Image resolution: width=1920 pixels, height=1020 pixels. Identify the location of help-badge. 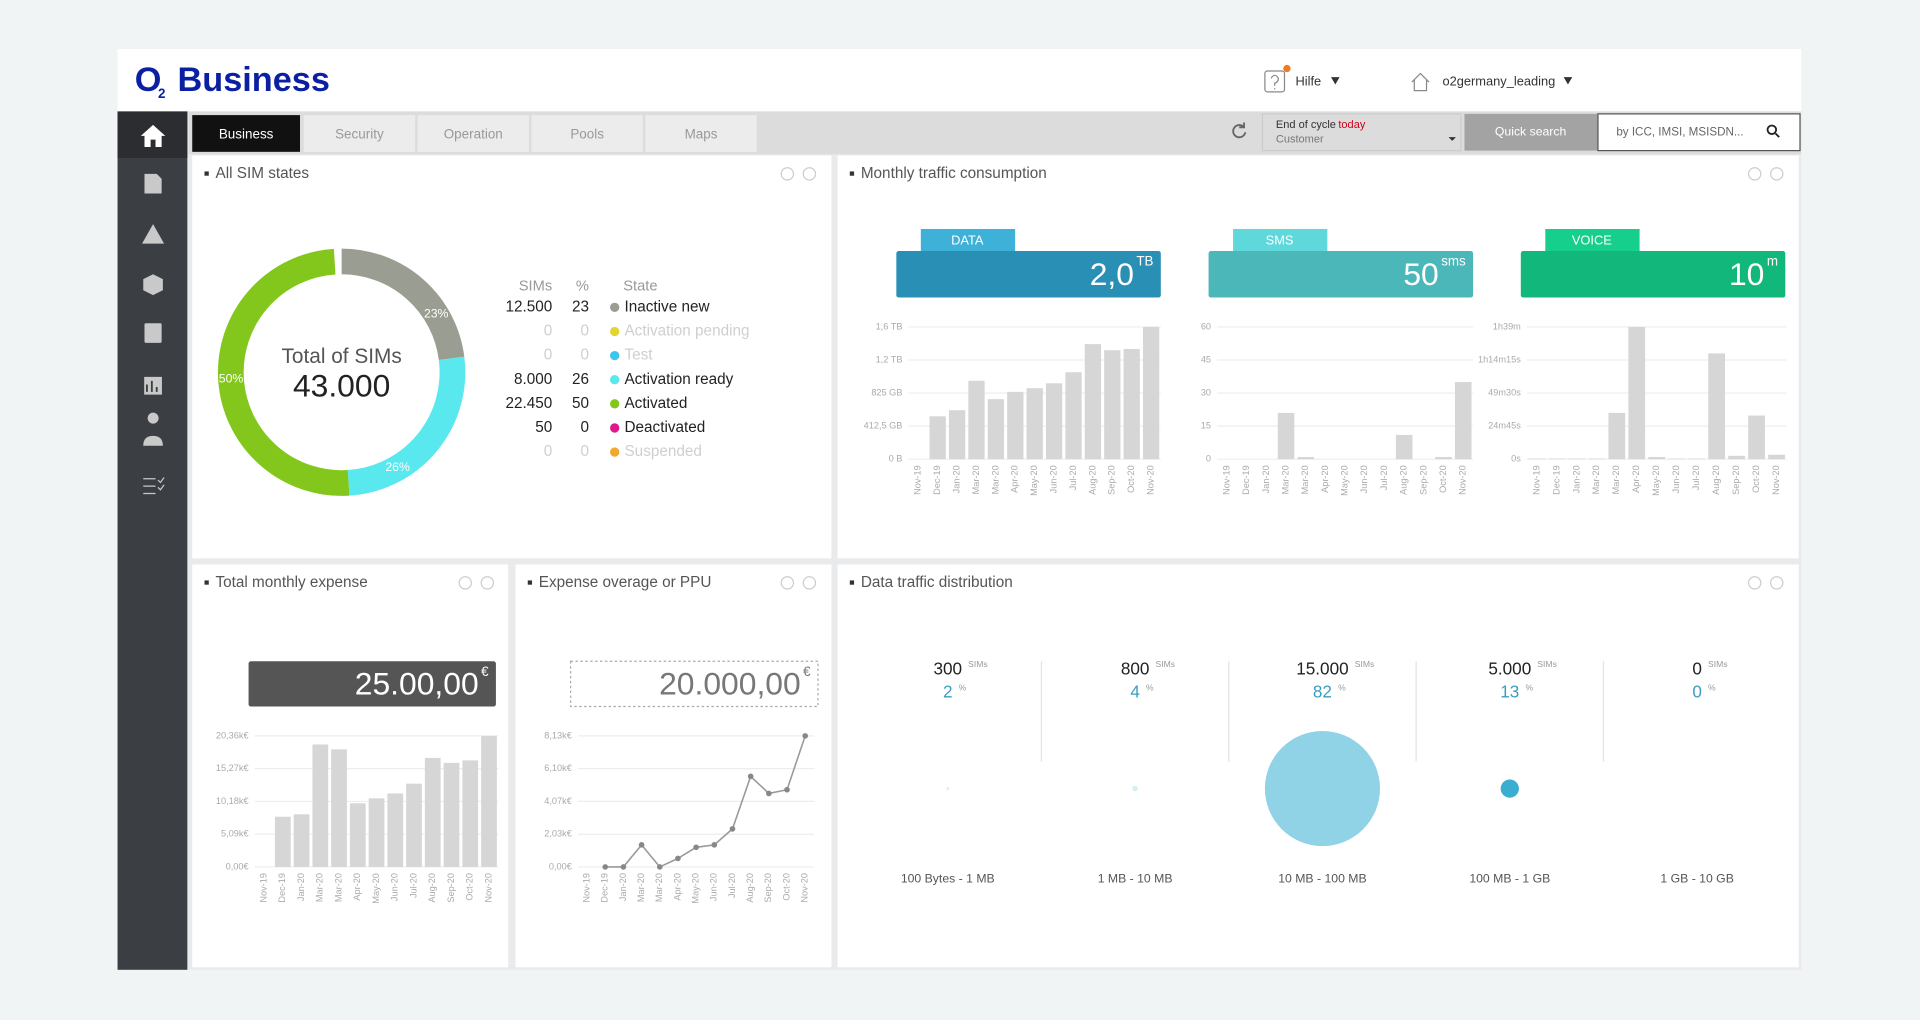
(1287, 68).